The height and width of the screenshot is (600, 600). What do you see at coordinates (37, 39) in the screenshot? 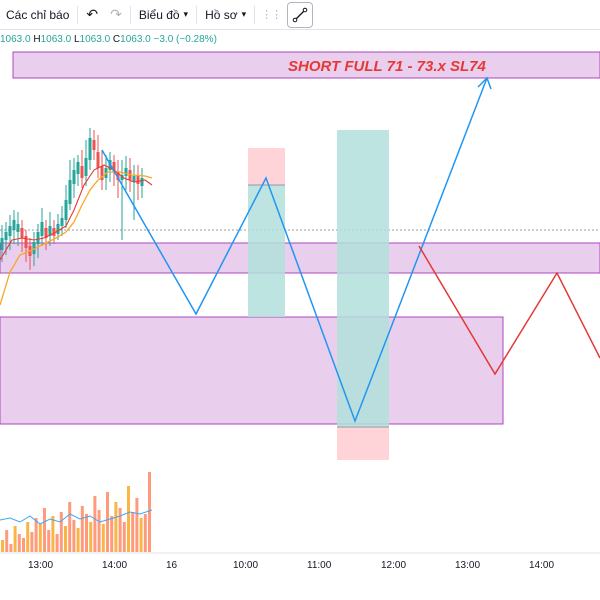
I see `high-prefix: H` at bounding box center [37, 39].